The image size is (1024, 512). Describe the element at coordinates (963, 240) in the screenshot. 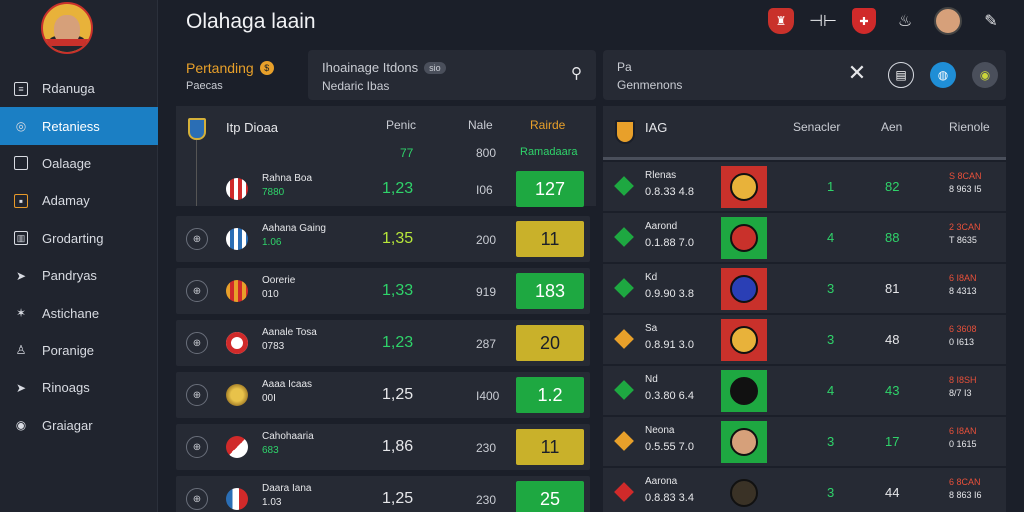

I see `form-line2: T 8635` at that location.